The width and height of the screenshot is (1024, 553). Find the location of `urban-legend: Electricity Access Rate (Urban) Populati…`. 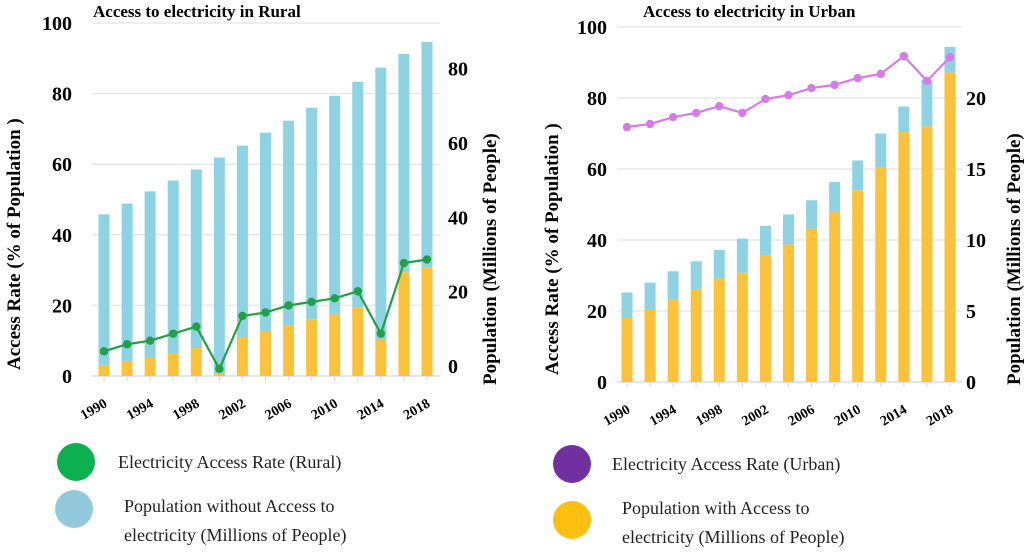

urban-legend: Electricity Access Rate (Urban) Populati… is located at coordinates (698, 496).